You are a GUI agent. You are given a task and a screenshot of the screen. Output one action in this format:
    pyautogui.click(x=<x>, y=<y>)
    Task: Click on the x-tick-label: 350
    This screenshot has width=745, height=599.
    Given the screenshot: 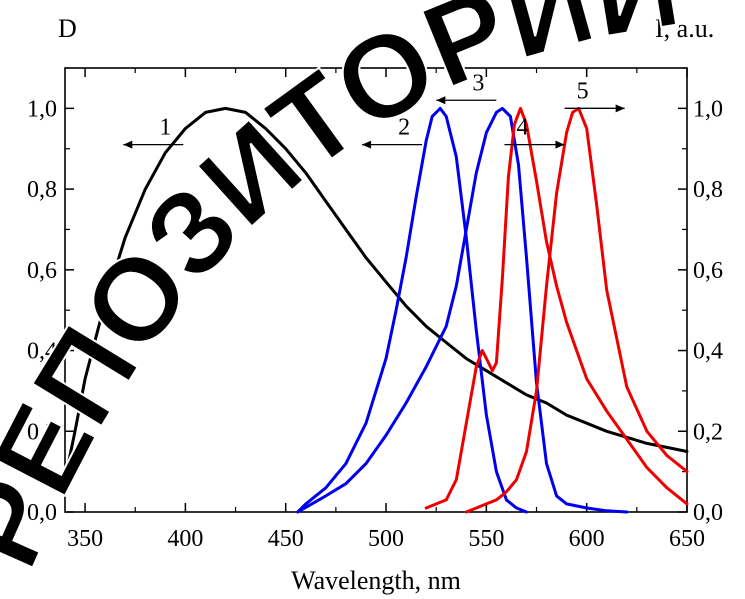 What is the action you would take?
    pyautogui.click(x=85, y=539)
    